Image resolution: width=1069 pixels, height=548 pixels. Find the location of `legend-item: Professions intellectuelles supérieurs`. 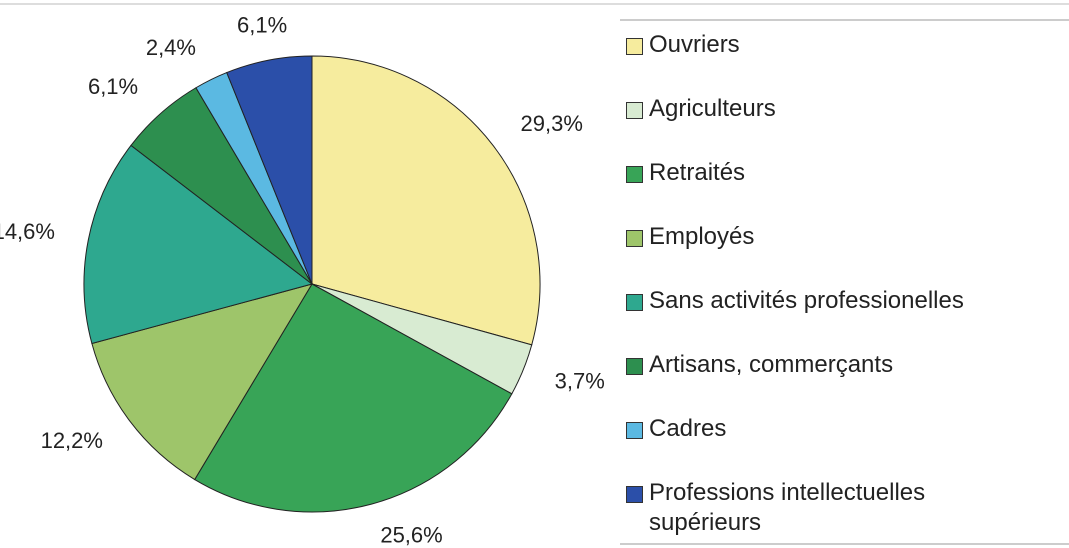

legend-item: Professions intellectuelles supérieurs is located at coordinates (846, 510).